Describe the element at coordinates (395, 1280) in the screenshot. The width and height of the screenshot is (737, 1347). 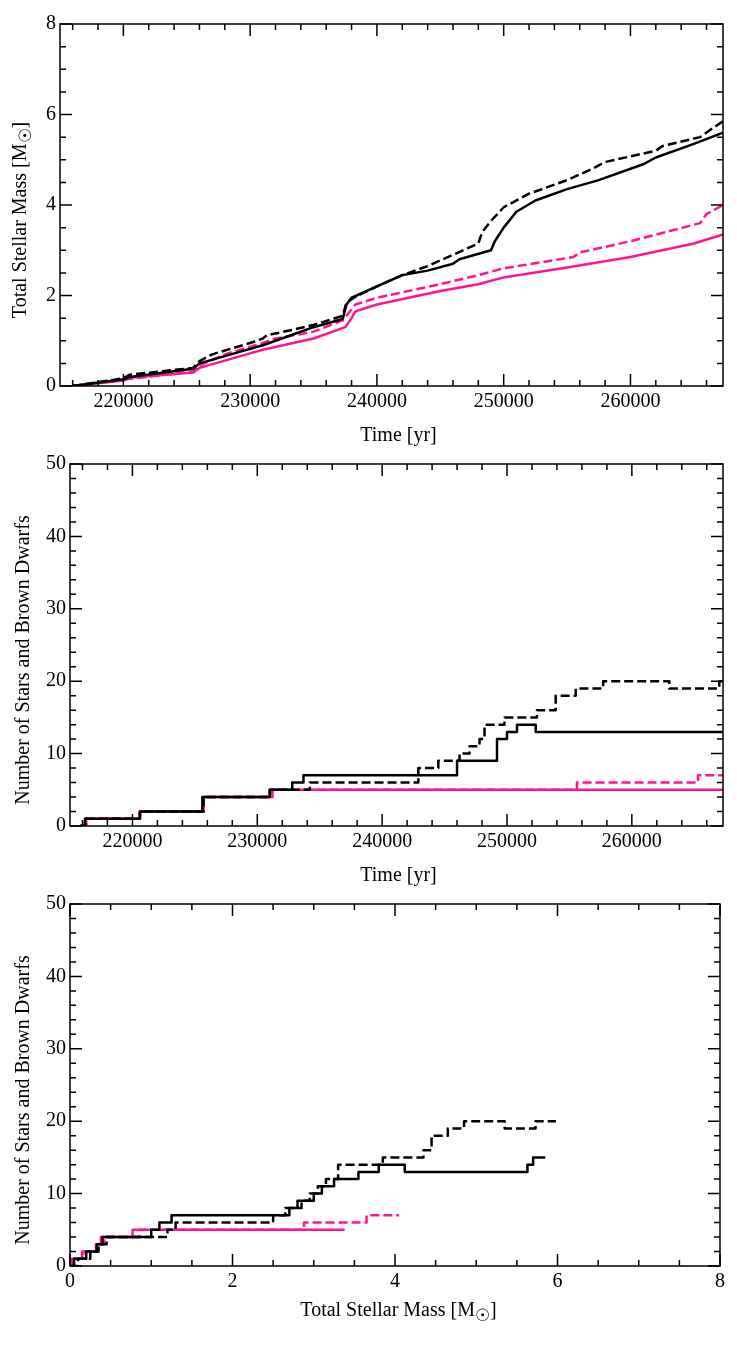
I see `x-tick-label: 4` at that location.